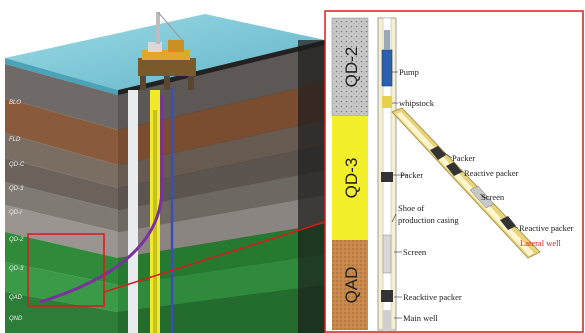 The height and width of the screenshot is (333, 585). I want to click on stratum-blo, so click(61, 97).